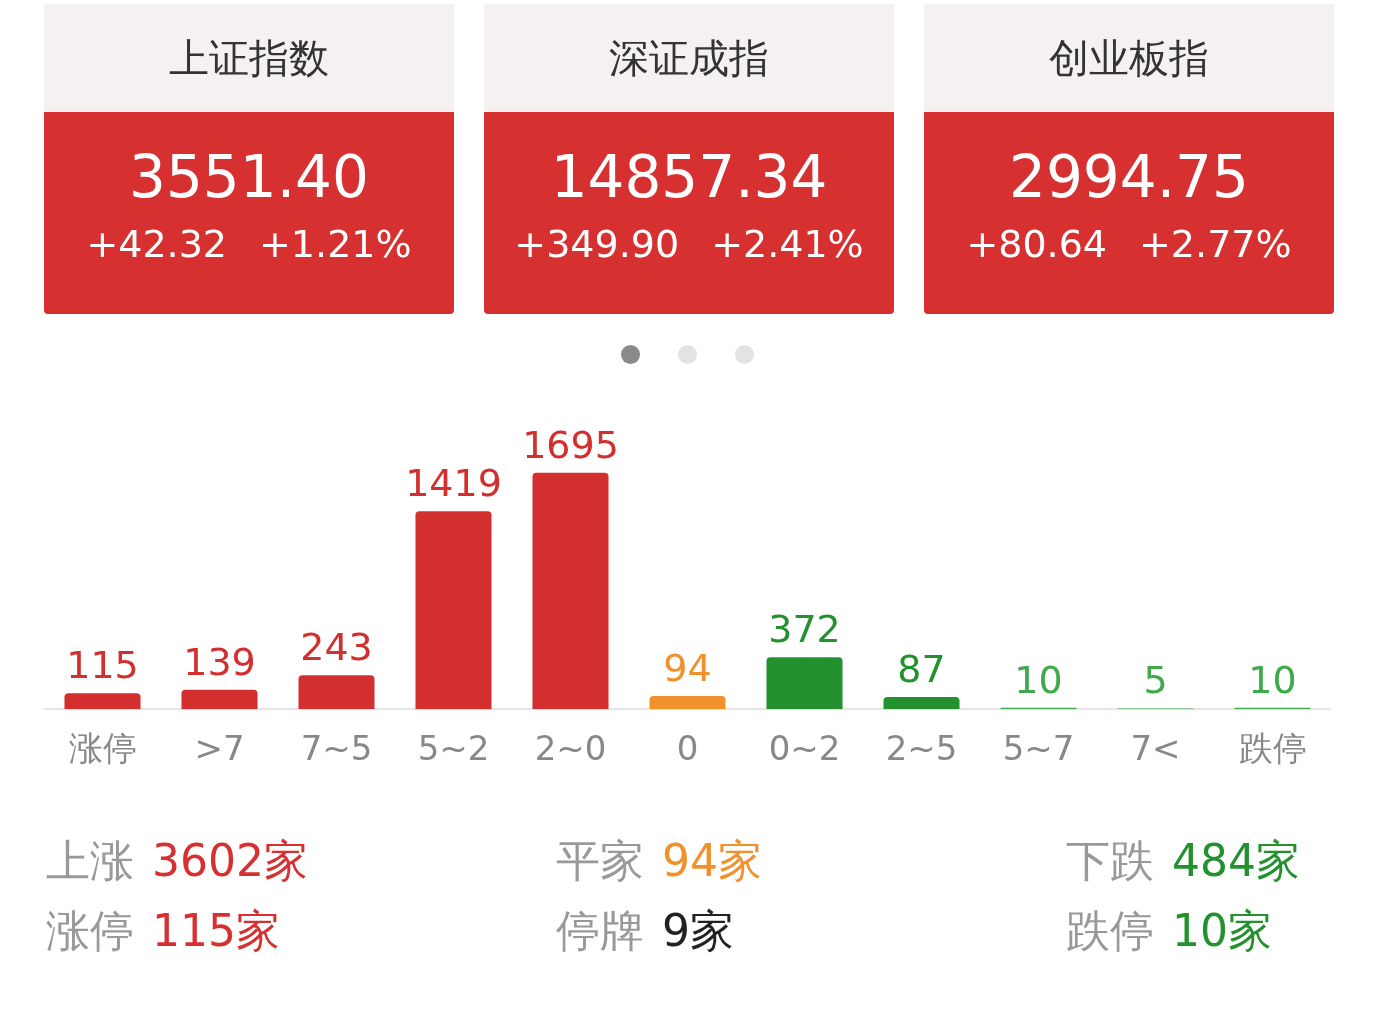  What do you see at coordinates (249, 58) in the screenshot?
I see `text: 上证指数` at bounding box center [249, 58].